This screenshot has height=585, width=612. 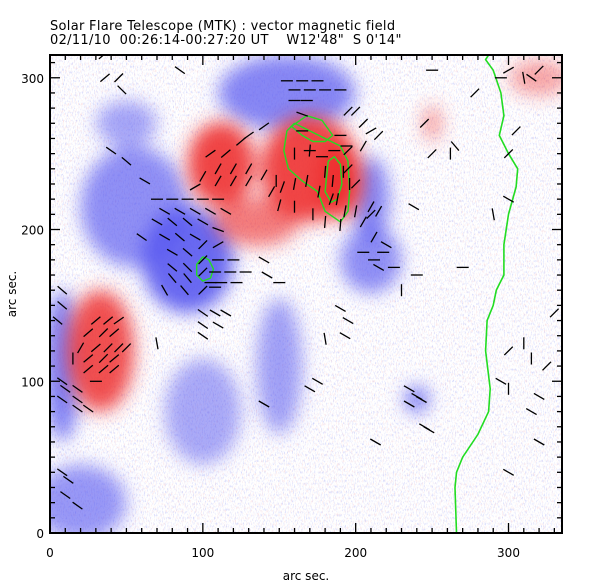 I want to click on y-tick-label: 100, so click(x=32, y=382).